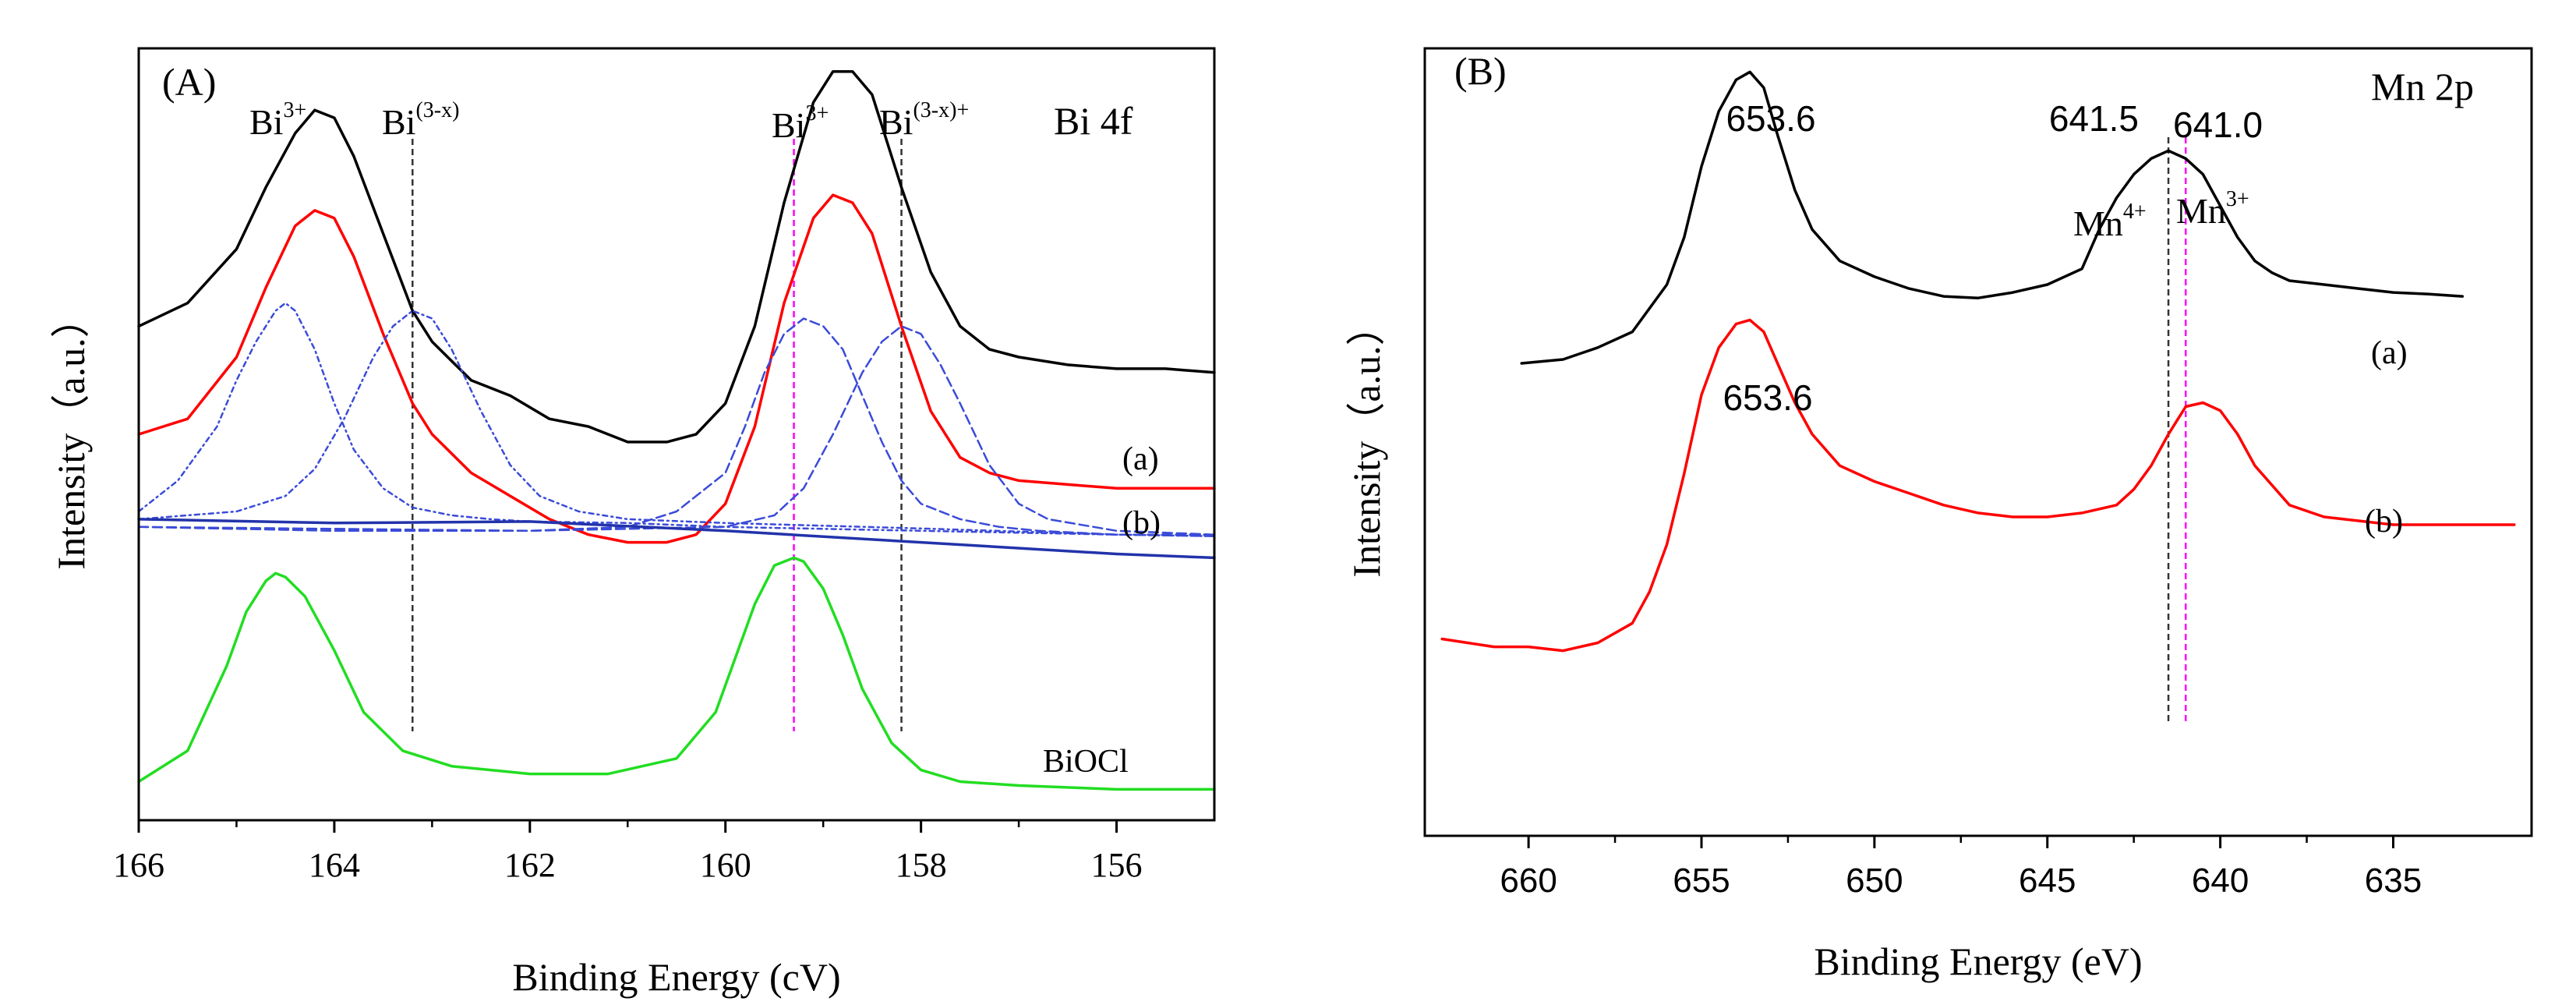  I want to click on x-tick-label: 640, so click(2220, 881).